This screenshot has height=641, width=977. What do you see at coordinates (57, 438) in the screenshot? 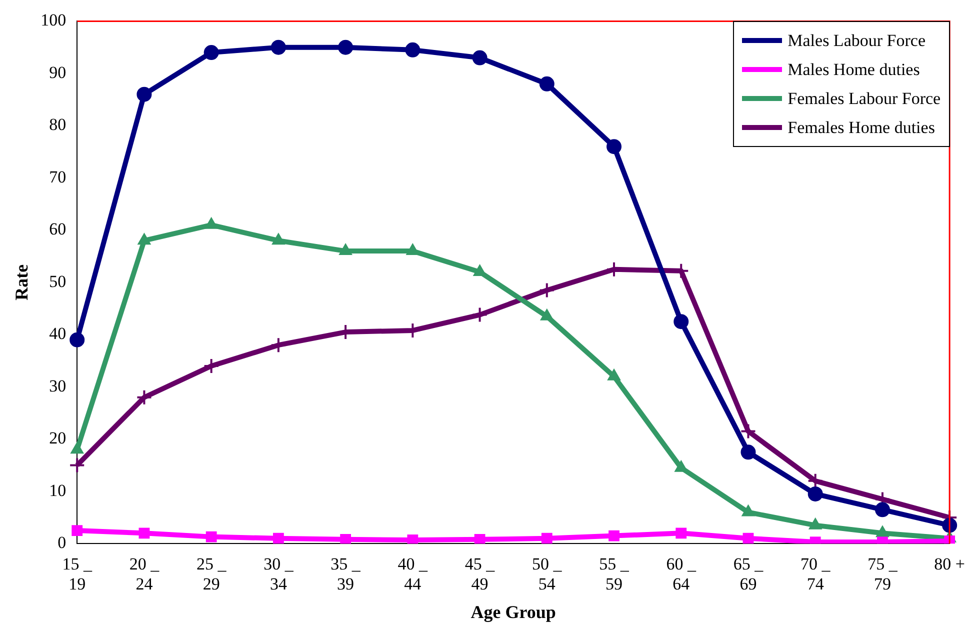
I see `y-tick-label: 20` at bounding box center [57, 438].